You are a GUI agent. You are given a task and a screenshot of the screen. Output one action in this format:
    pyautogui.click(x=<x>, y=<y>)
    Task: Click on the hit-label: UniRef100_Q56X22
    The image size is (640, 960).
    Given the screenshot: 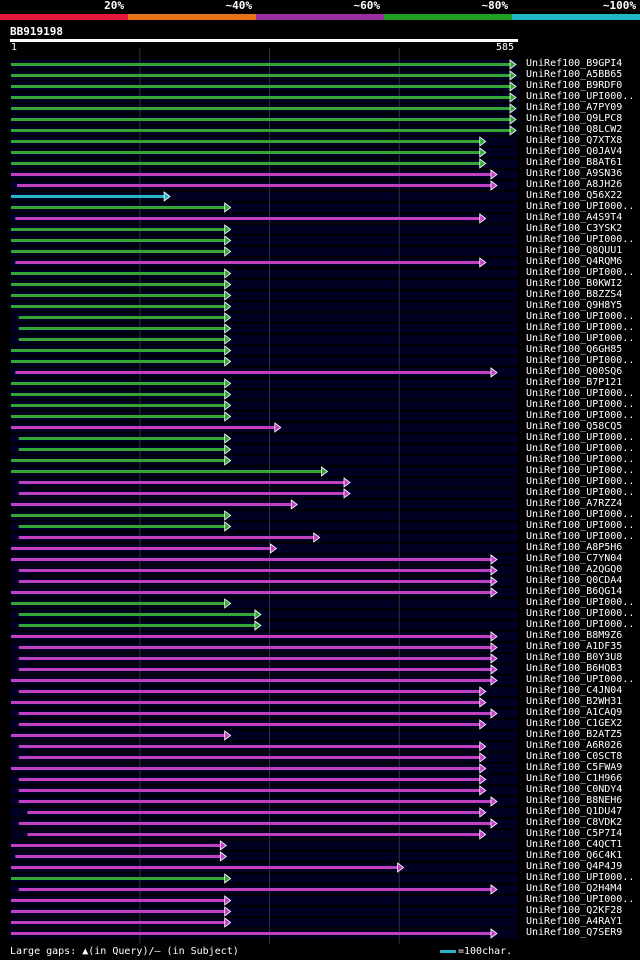 What is the action you would take?
    pyautogui.click(x=574, y=195)
    